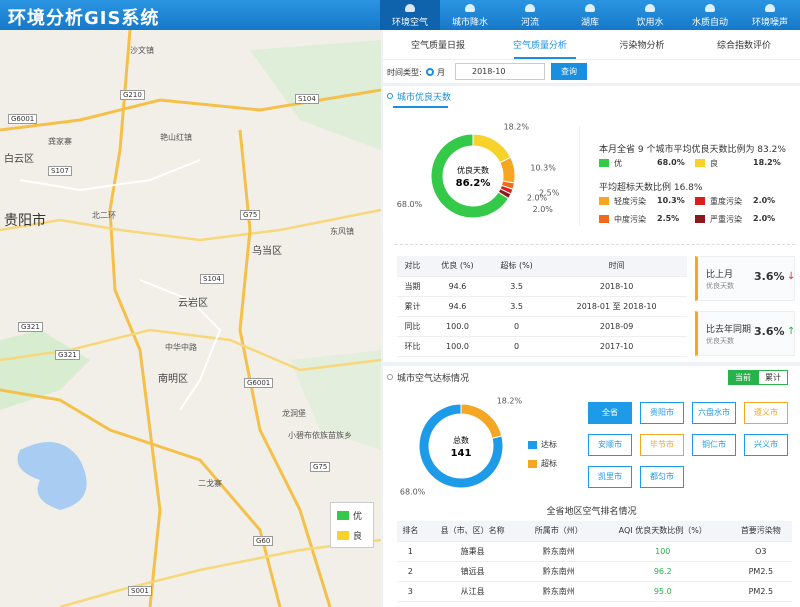 This screenshot has width=800, height=607. I want to click on donut-center-label: 总数, so click(461, 440).